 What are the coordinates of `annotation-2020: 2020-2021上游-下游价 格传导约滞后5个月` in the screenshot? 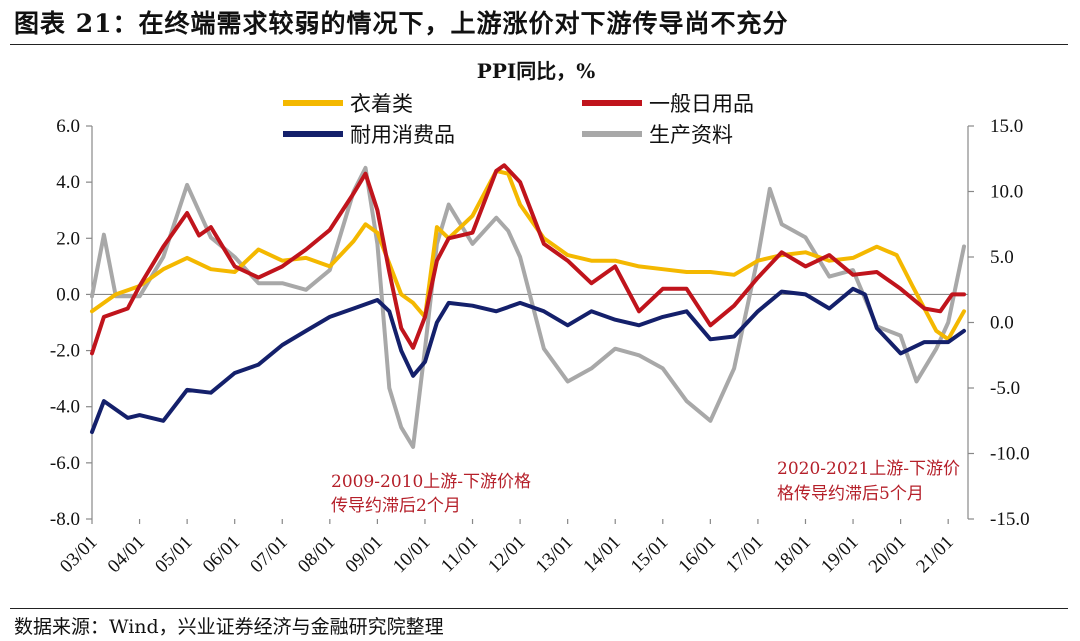 It's located at (868, 481).